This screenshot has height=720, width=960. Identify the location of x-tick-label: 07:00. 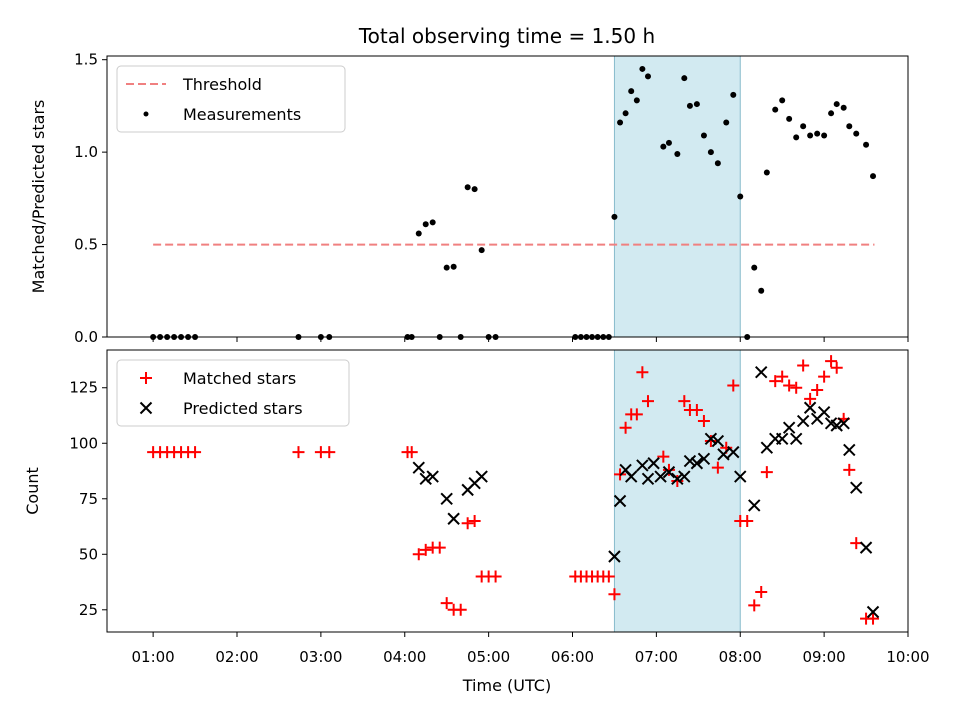
(656, 657).